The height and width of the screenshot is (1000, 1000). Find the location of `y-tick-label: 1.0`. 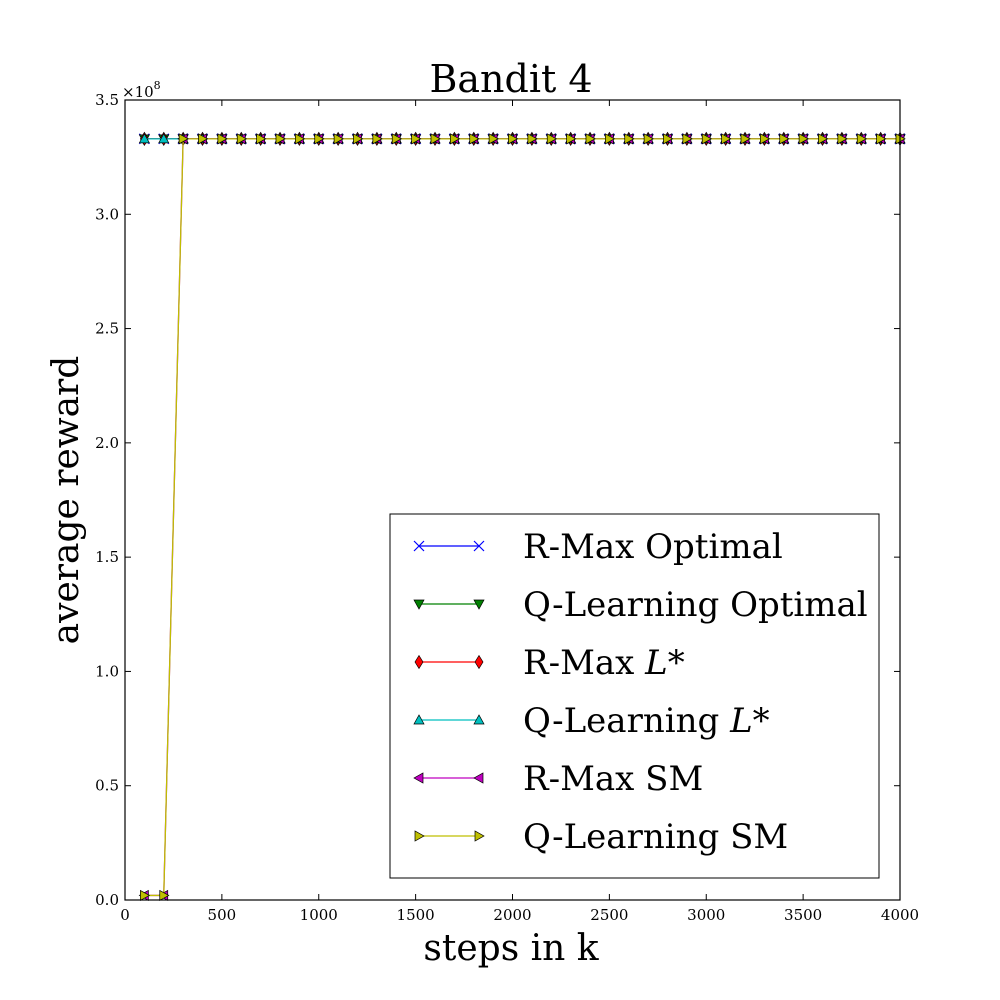

y-tick-label: 1.0 is located at coordinates (107, 671).